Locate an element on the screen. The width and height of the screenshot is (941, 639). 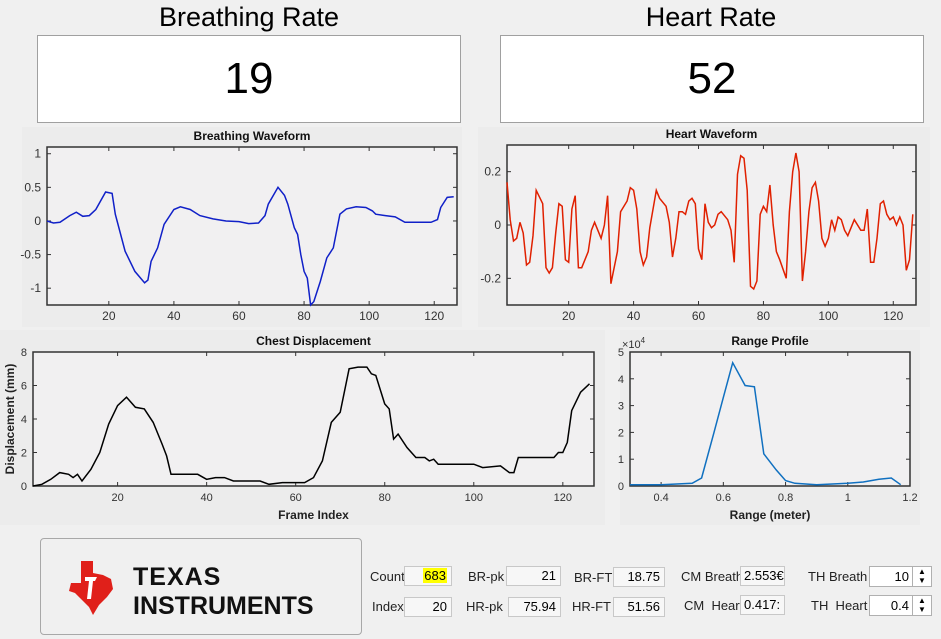
breathing-rate-value: 19 is located at coordinates (249, 79).